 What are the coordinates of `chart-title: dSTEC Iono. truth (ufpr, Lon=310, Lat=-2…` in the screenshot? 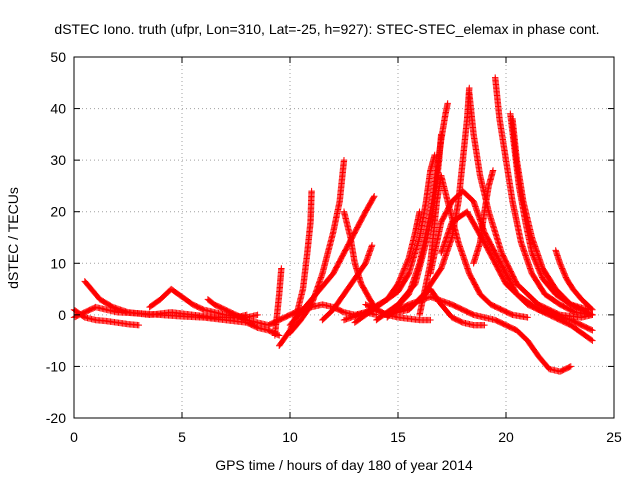 It's located at (326, 29).